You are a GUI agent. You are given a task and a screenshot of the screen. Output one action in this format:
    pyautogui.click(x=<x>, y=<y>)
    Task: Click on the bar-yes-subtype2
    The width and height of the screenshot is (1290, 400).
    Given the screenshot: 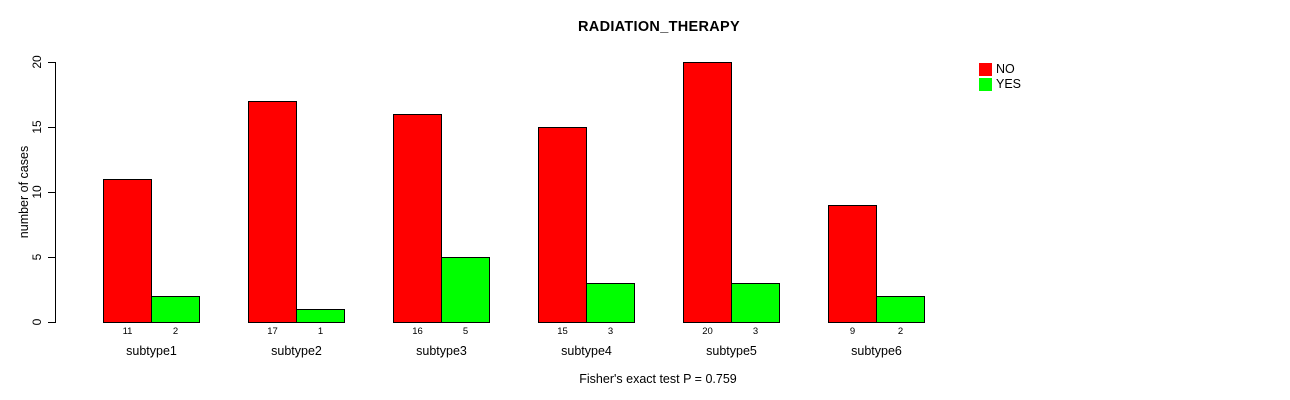 What is the action you would take?
    pyautogui.click(x=320, y=316)
    